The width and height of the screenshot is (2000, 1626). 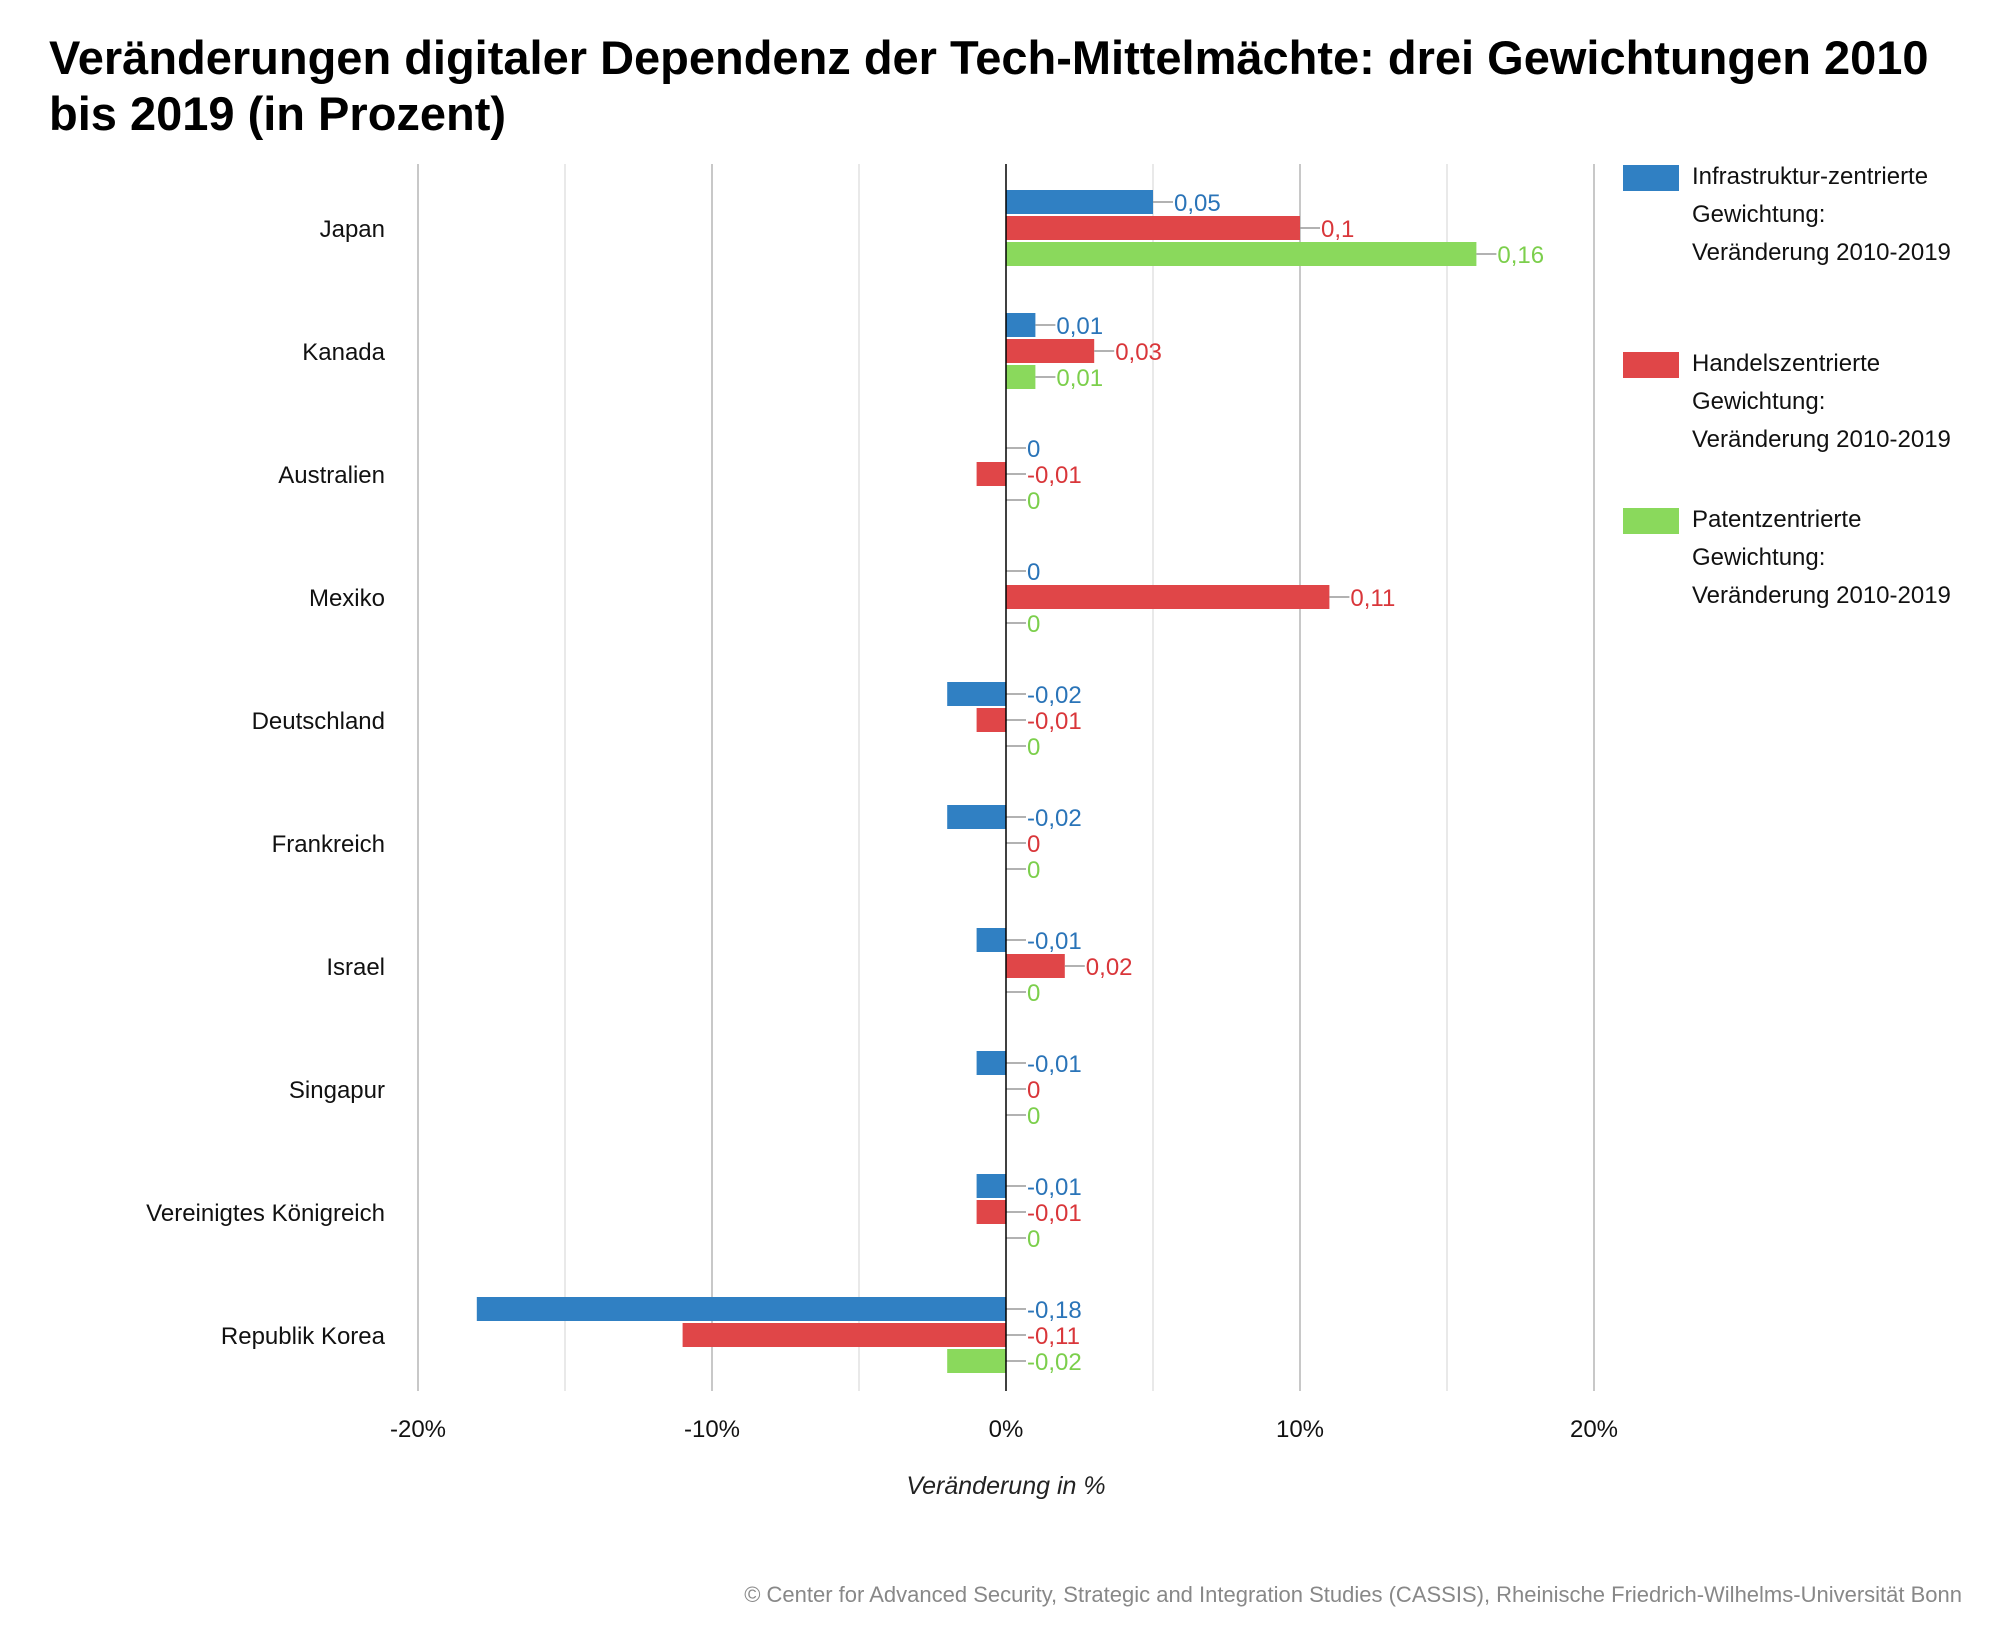 I want to click on x-tick-label: 10%, so click(x=1300, y=1429).